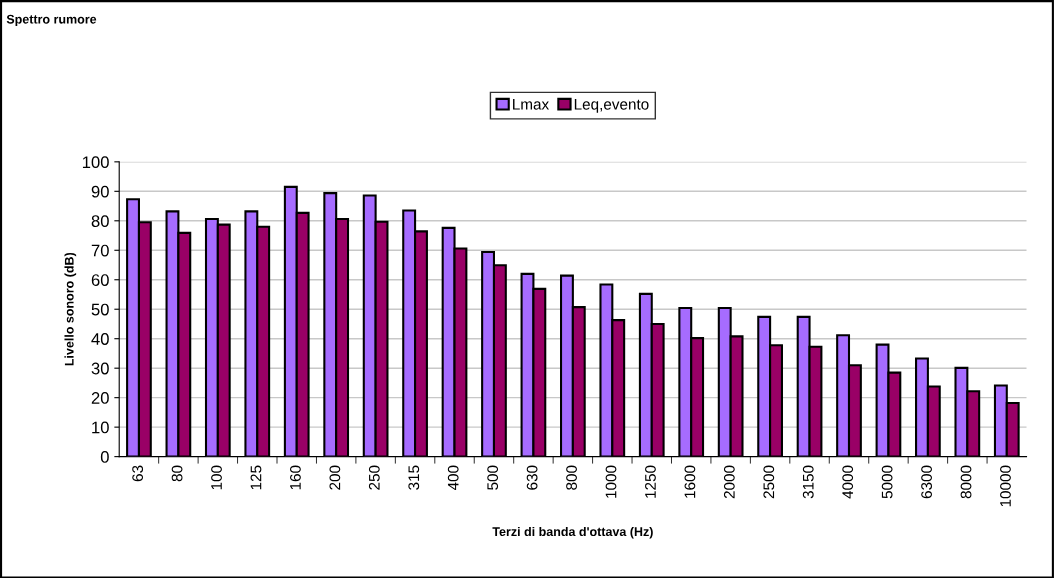 The image size is (1055, 578). Describe the element at coordinates (1005, 486) in the screenshot. I see `x-tick-label: 10000` at that location.